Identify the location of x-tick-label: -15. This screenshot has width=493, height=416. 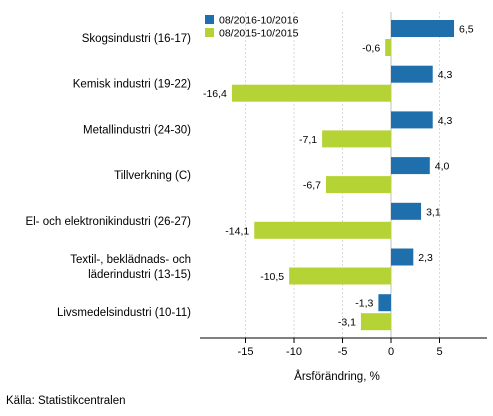
(246, 352).